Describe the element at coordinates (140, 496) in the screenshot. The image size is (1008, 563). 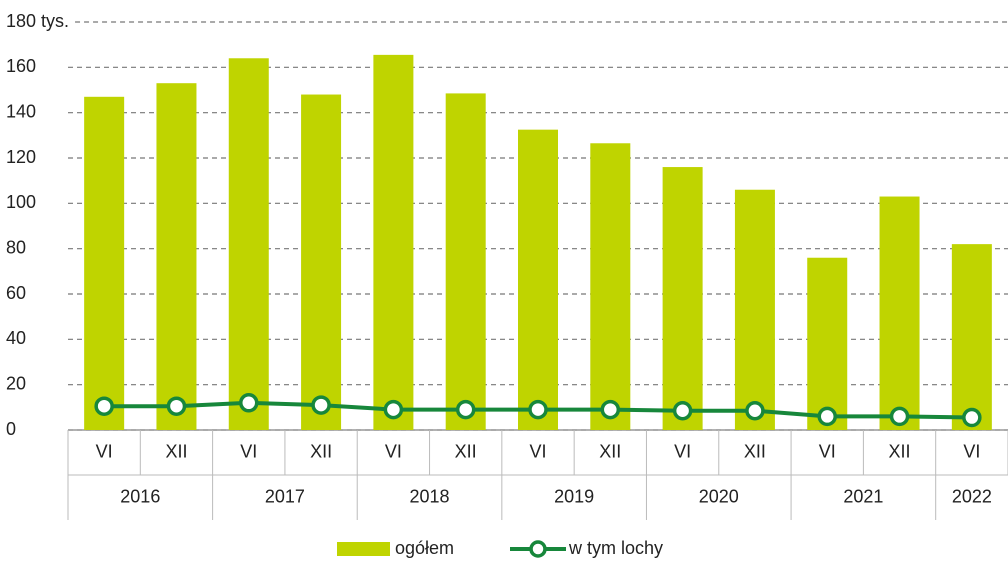
I see `x-group-label: 2016` at that location.